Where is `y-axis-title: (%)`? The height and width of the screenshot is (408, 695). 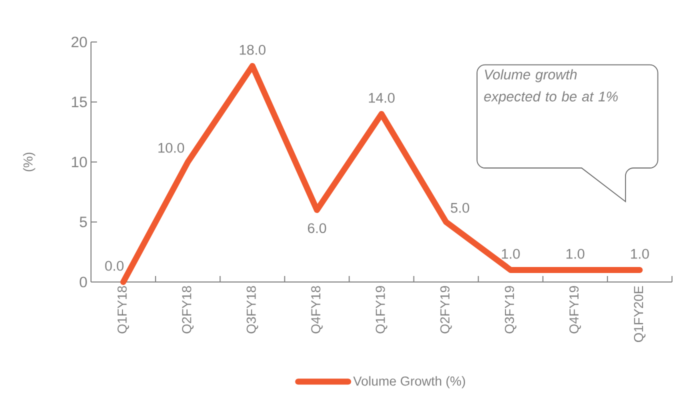 y-axis-title: (%) is located at coordinates (29, 162).